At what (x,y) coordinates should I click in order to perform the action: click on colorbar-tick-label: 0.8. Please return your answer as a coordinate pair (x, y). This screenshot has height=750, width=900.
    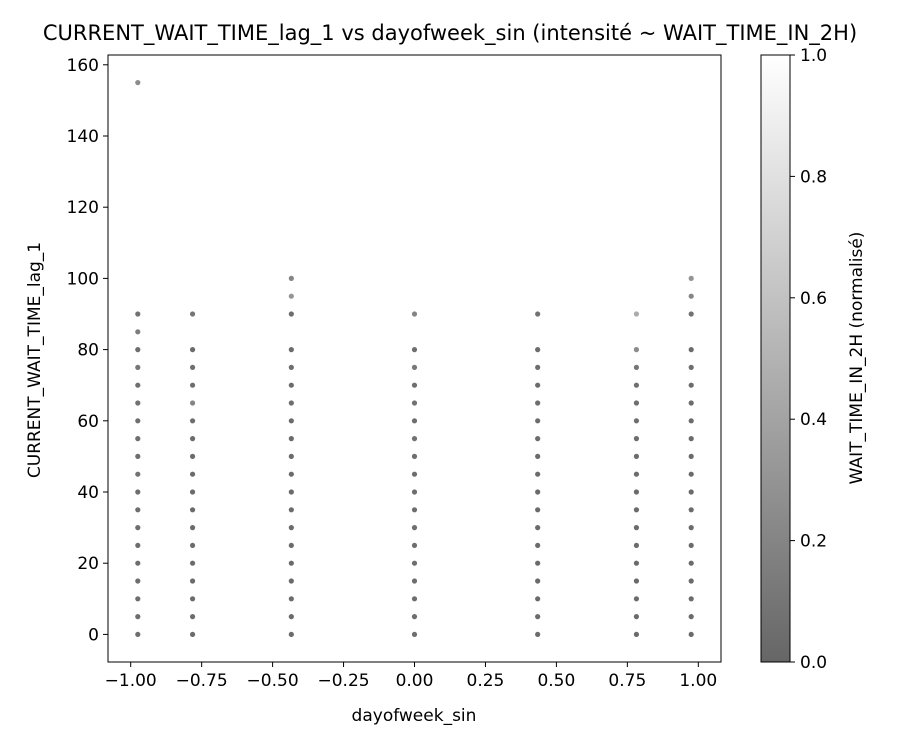
    Looking at the image, I should click on (813, 177).